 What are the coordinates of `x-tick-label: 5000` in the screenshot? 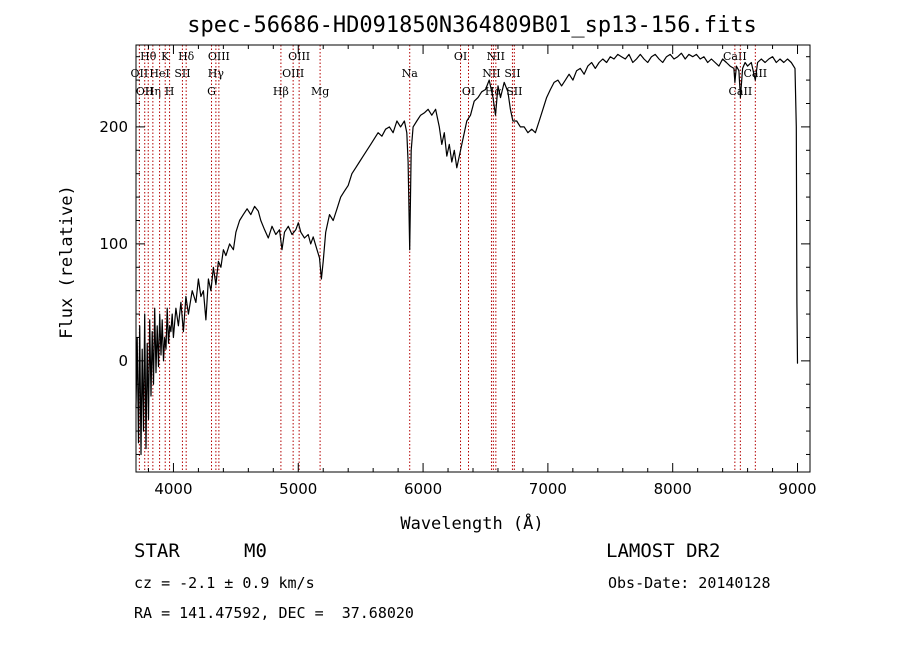 It's located at (298, 489).